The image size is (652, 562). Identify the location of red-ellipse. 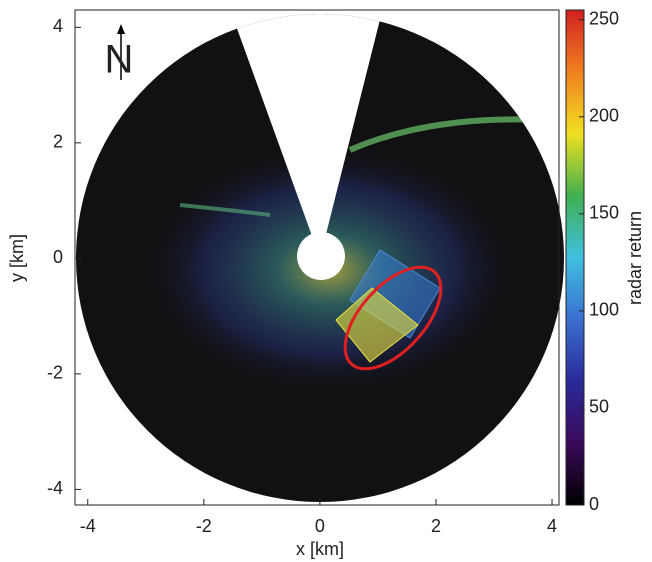
(393, 318).